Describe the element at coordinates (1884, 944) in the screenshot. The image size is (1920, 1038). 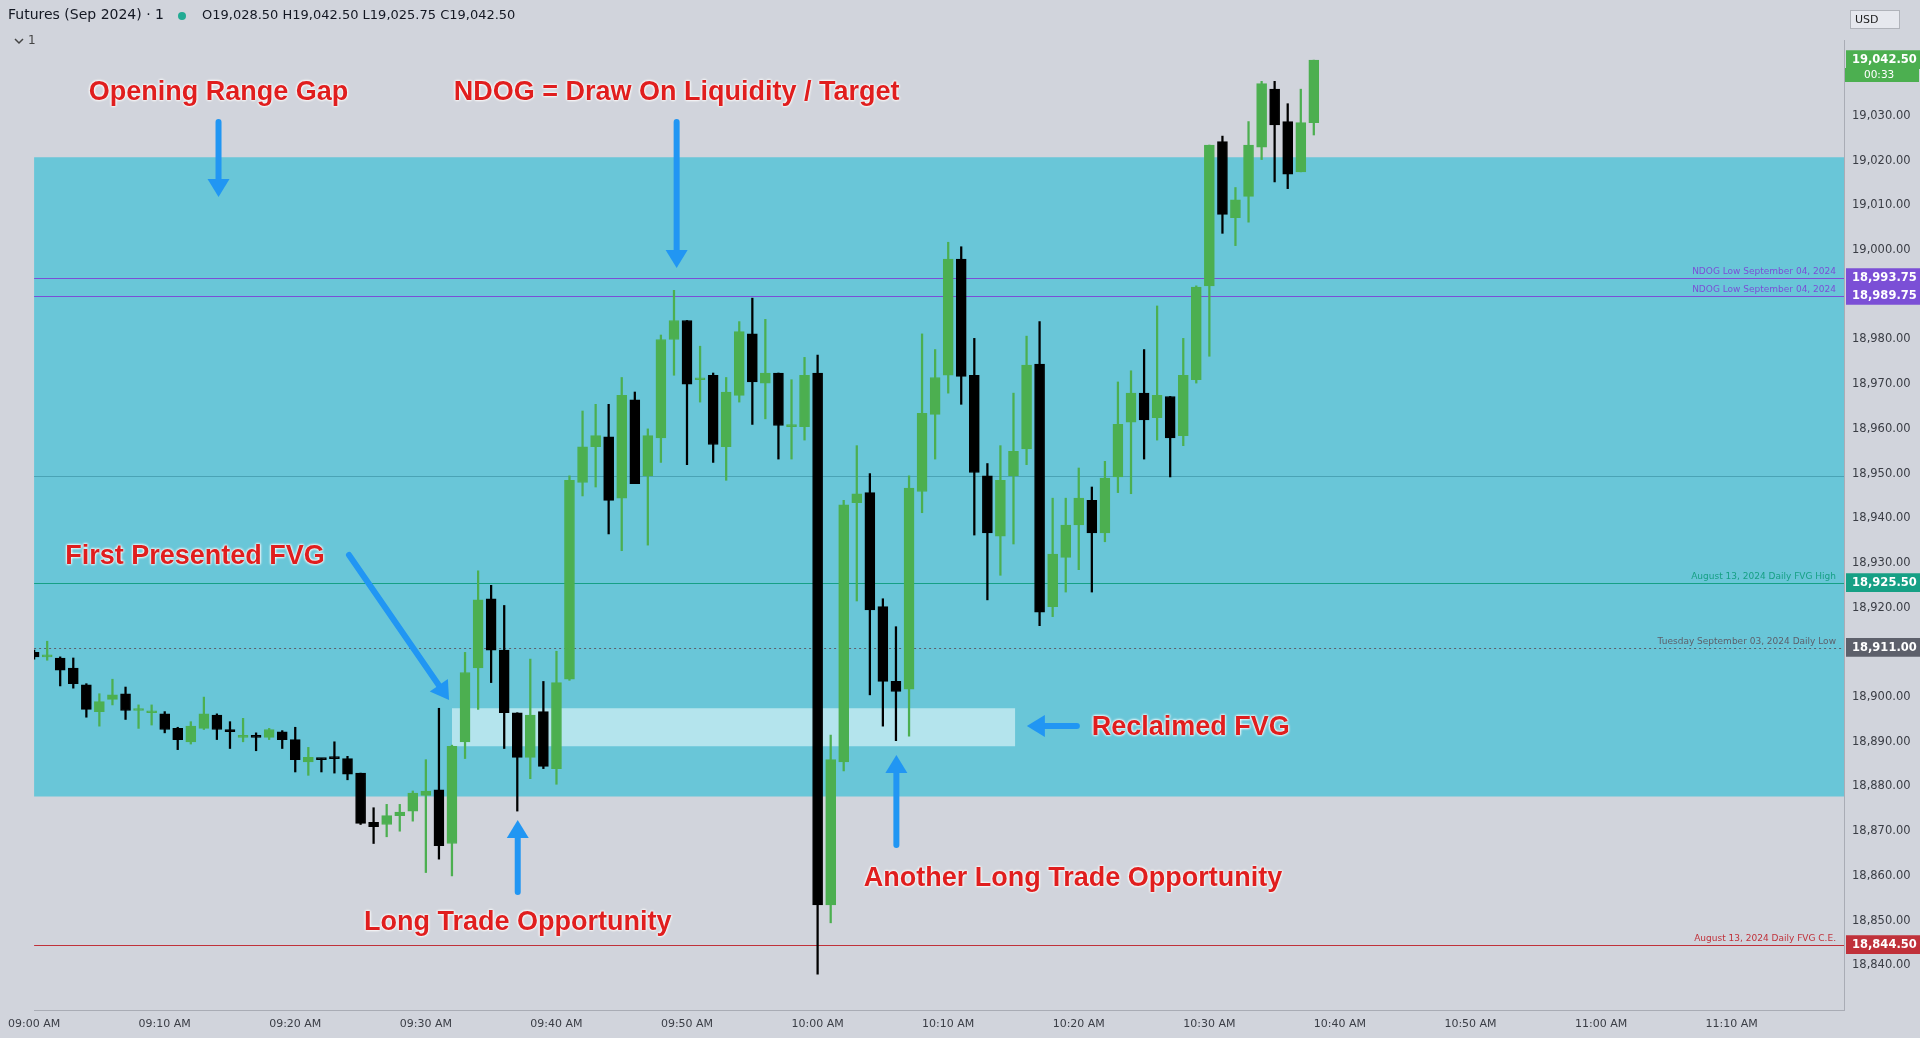
I see `y-tick-label: 18,844.50` at that location.